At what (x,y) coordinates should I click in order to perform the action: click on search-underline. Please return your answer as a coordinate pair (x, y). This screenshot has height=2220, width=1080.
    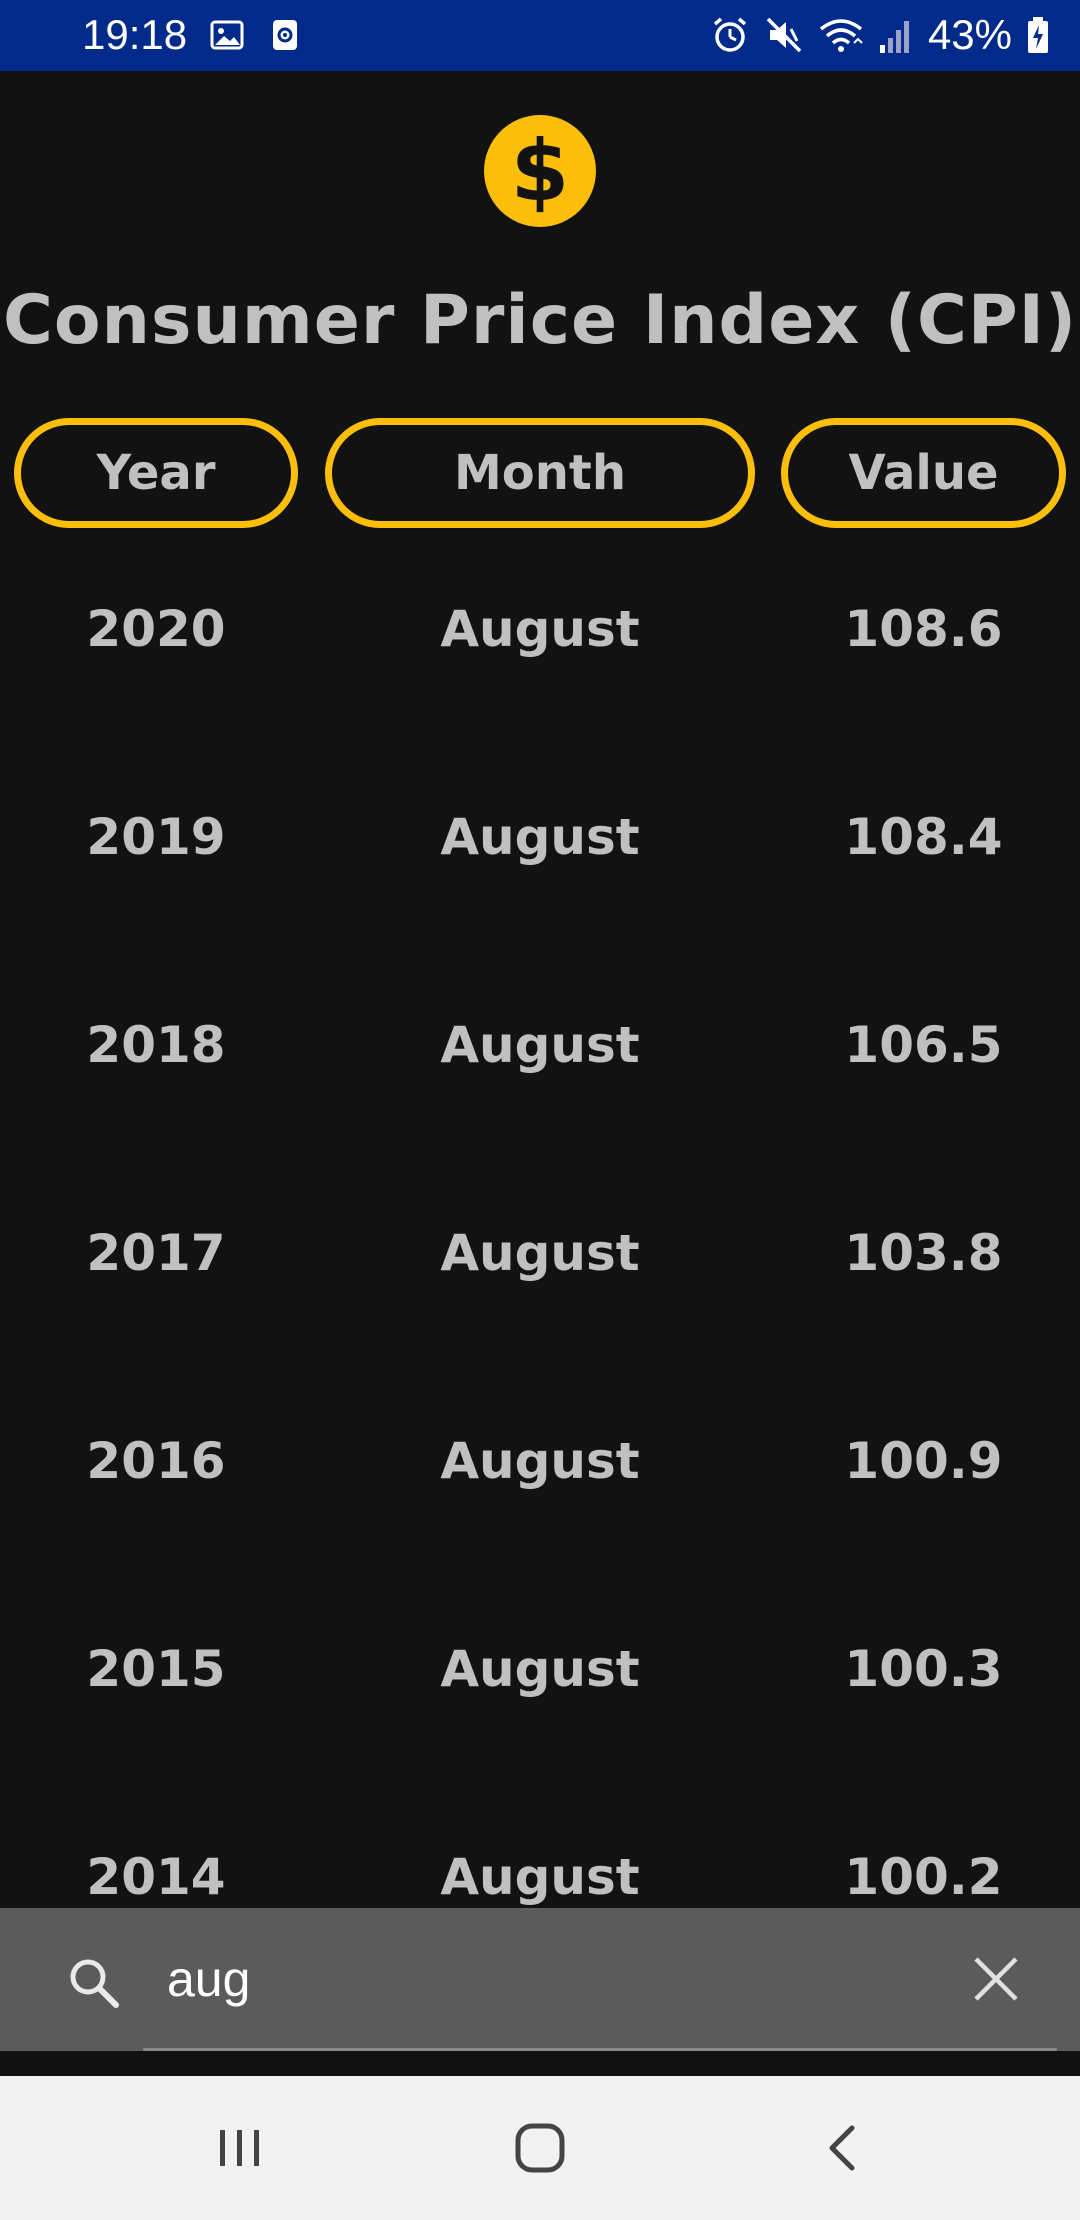
    Looking at the image, I should click on (600, 2049).